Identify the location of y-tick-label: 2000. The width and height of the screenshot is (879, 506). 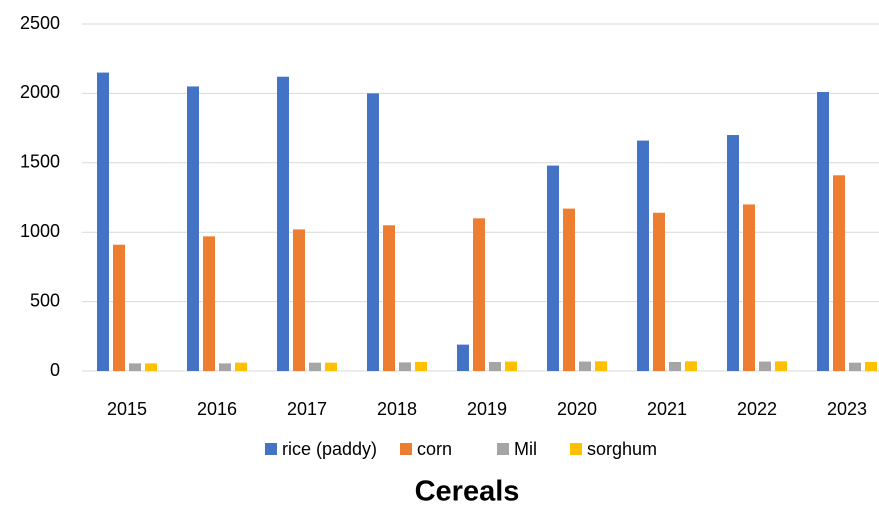
(40, 92).